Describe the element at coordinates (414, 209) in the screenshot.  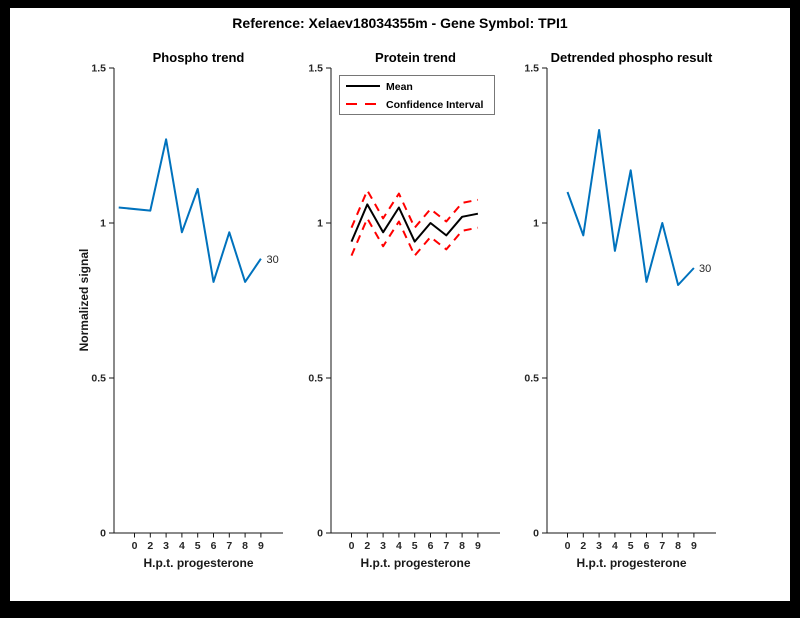
I see `confidence-upper-line` at that location.